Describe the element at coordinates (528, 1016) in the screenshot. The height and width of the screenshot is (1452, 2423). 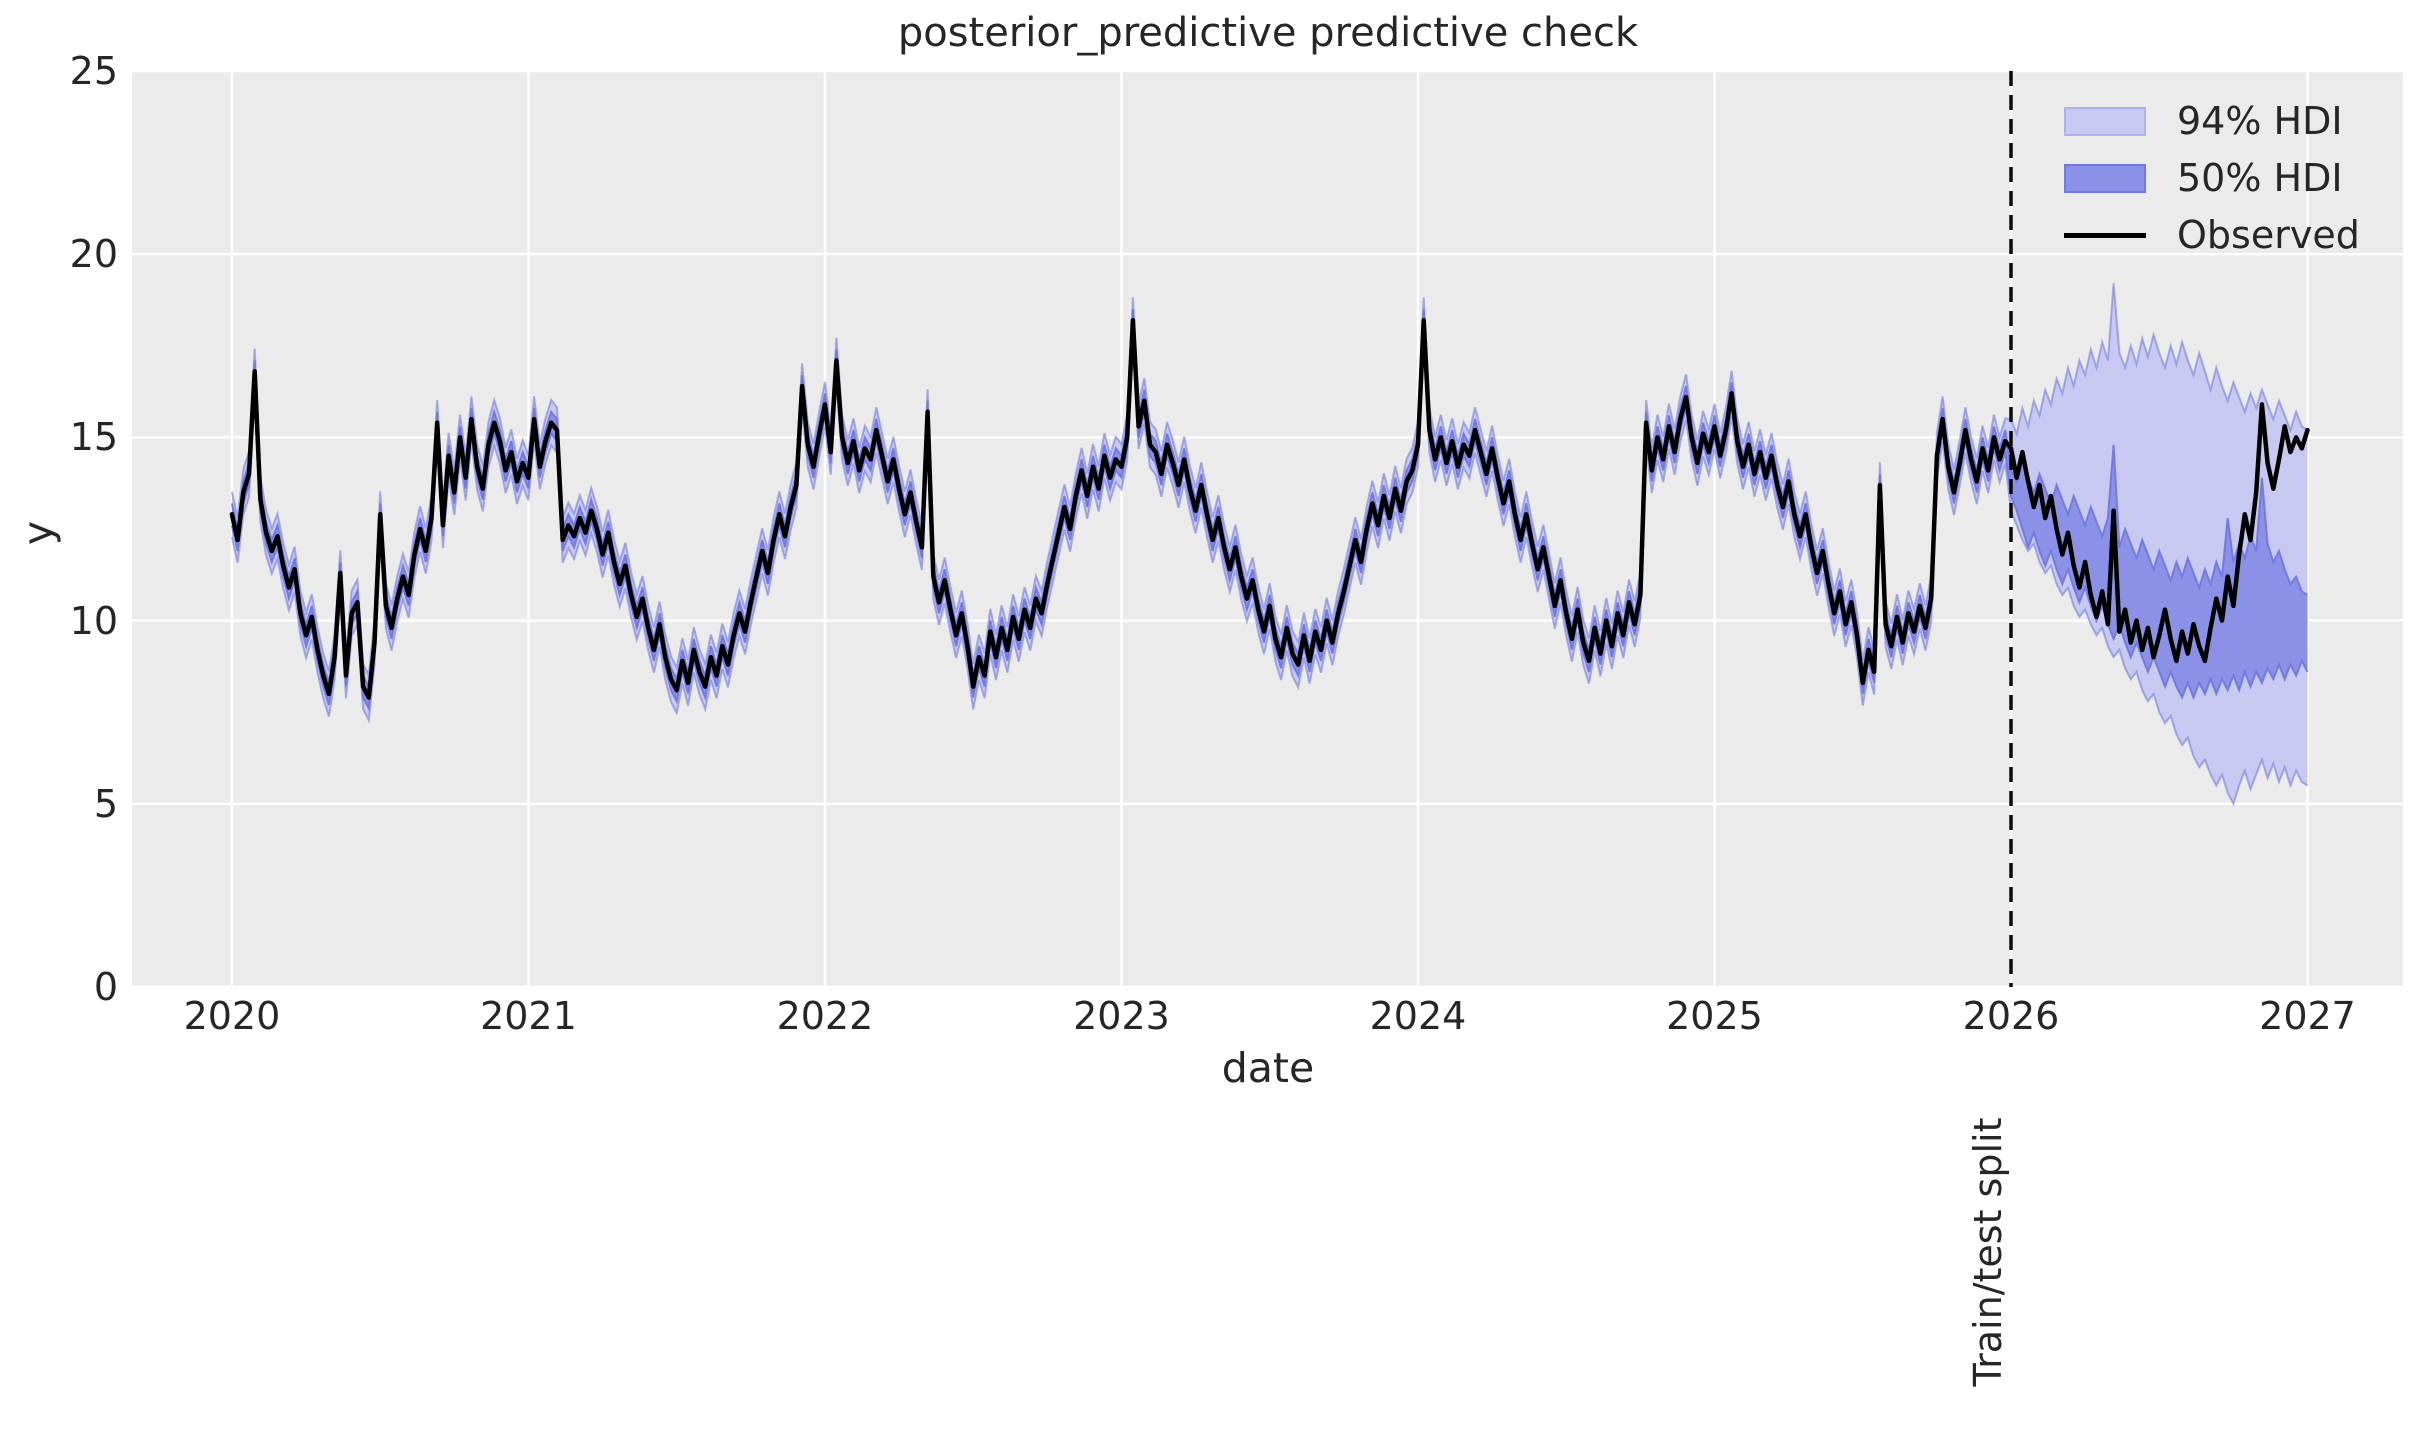
I see `x-tick-label: 2021` at that location.